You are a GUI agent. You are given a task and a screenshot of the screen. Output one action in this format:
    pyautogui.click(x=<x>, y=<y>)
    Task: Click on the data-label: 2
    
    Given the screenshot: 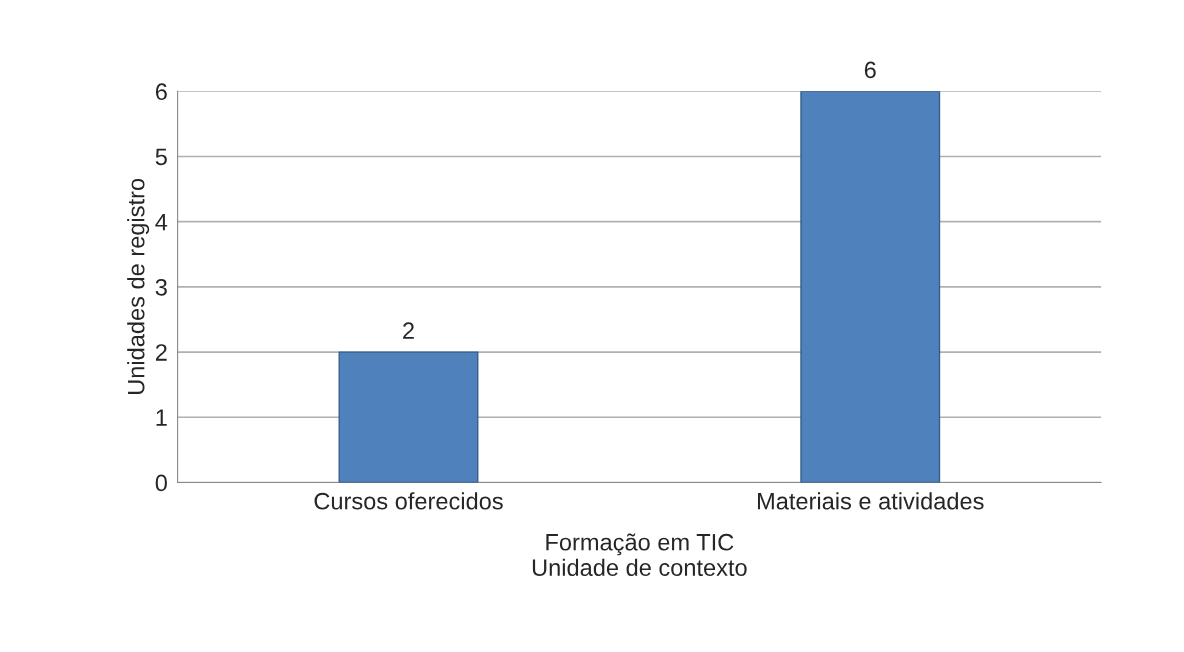 What is the action you would take?
    pyautogui.click(x=408, y=330)
    